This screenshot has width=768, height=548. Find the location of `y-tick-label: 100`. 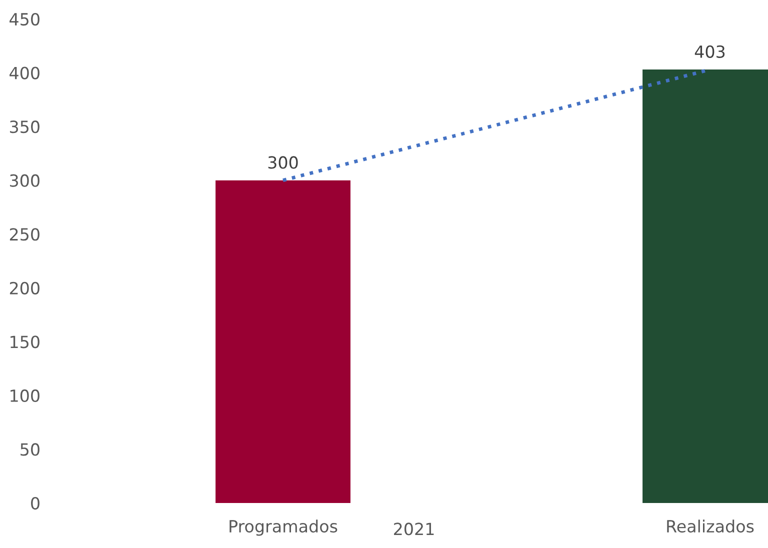

y-tick-label: 100 is located at coordinates (25, 395).